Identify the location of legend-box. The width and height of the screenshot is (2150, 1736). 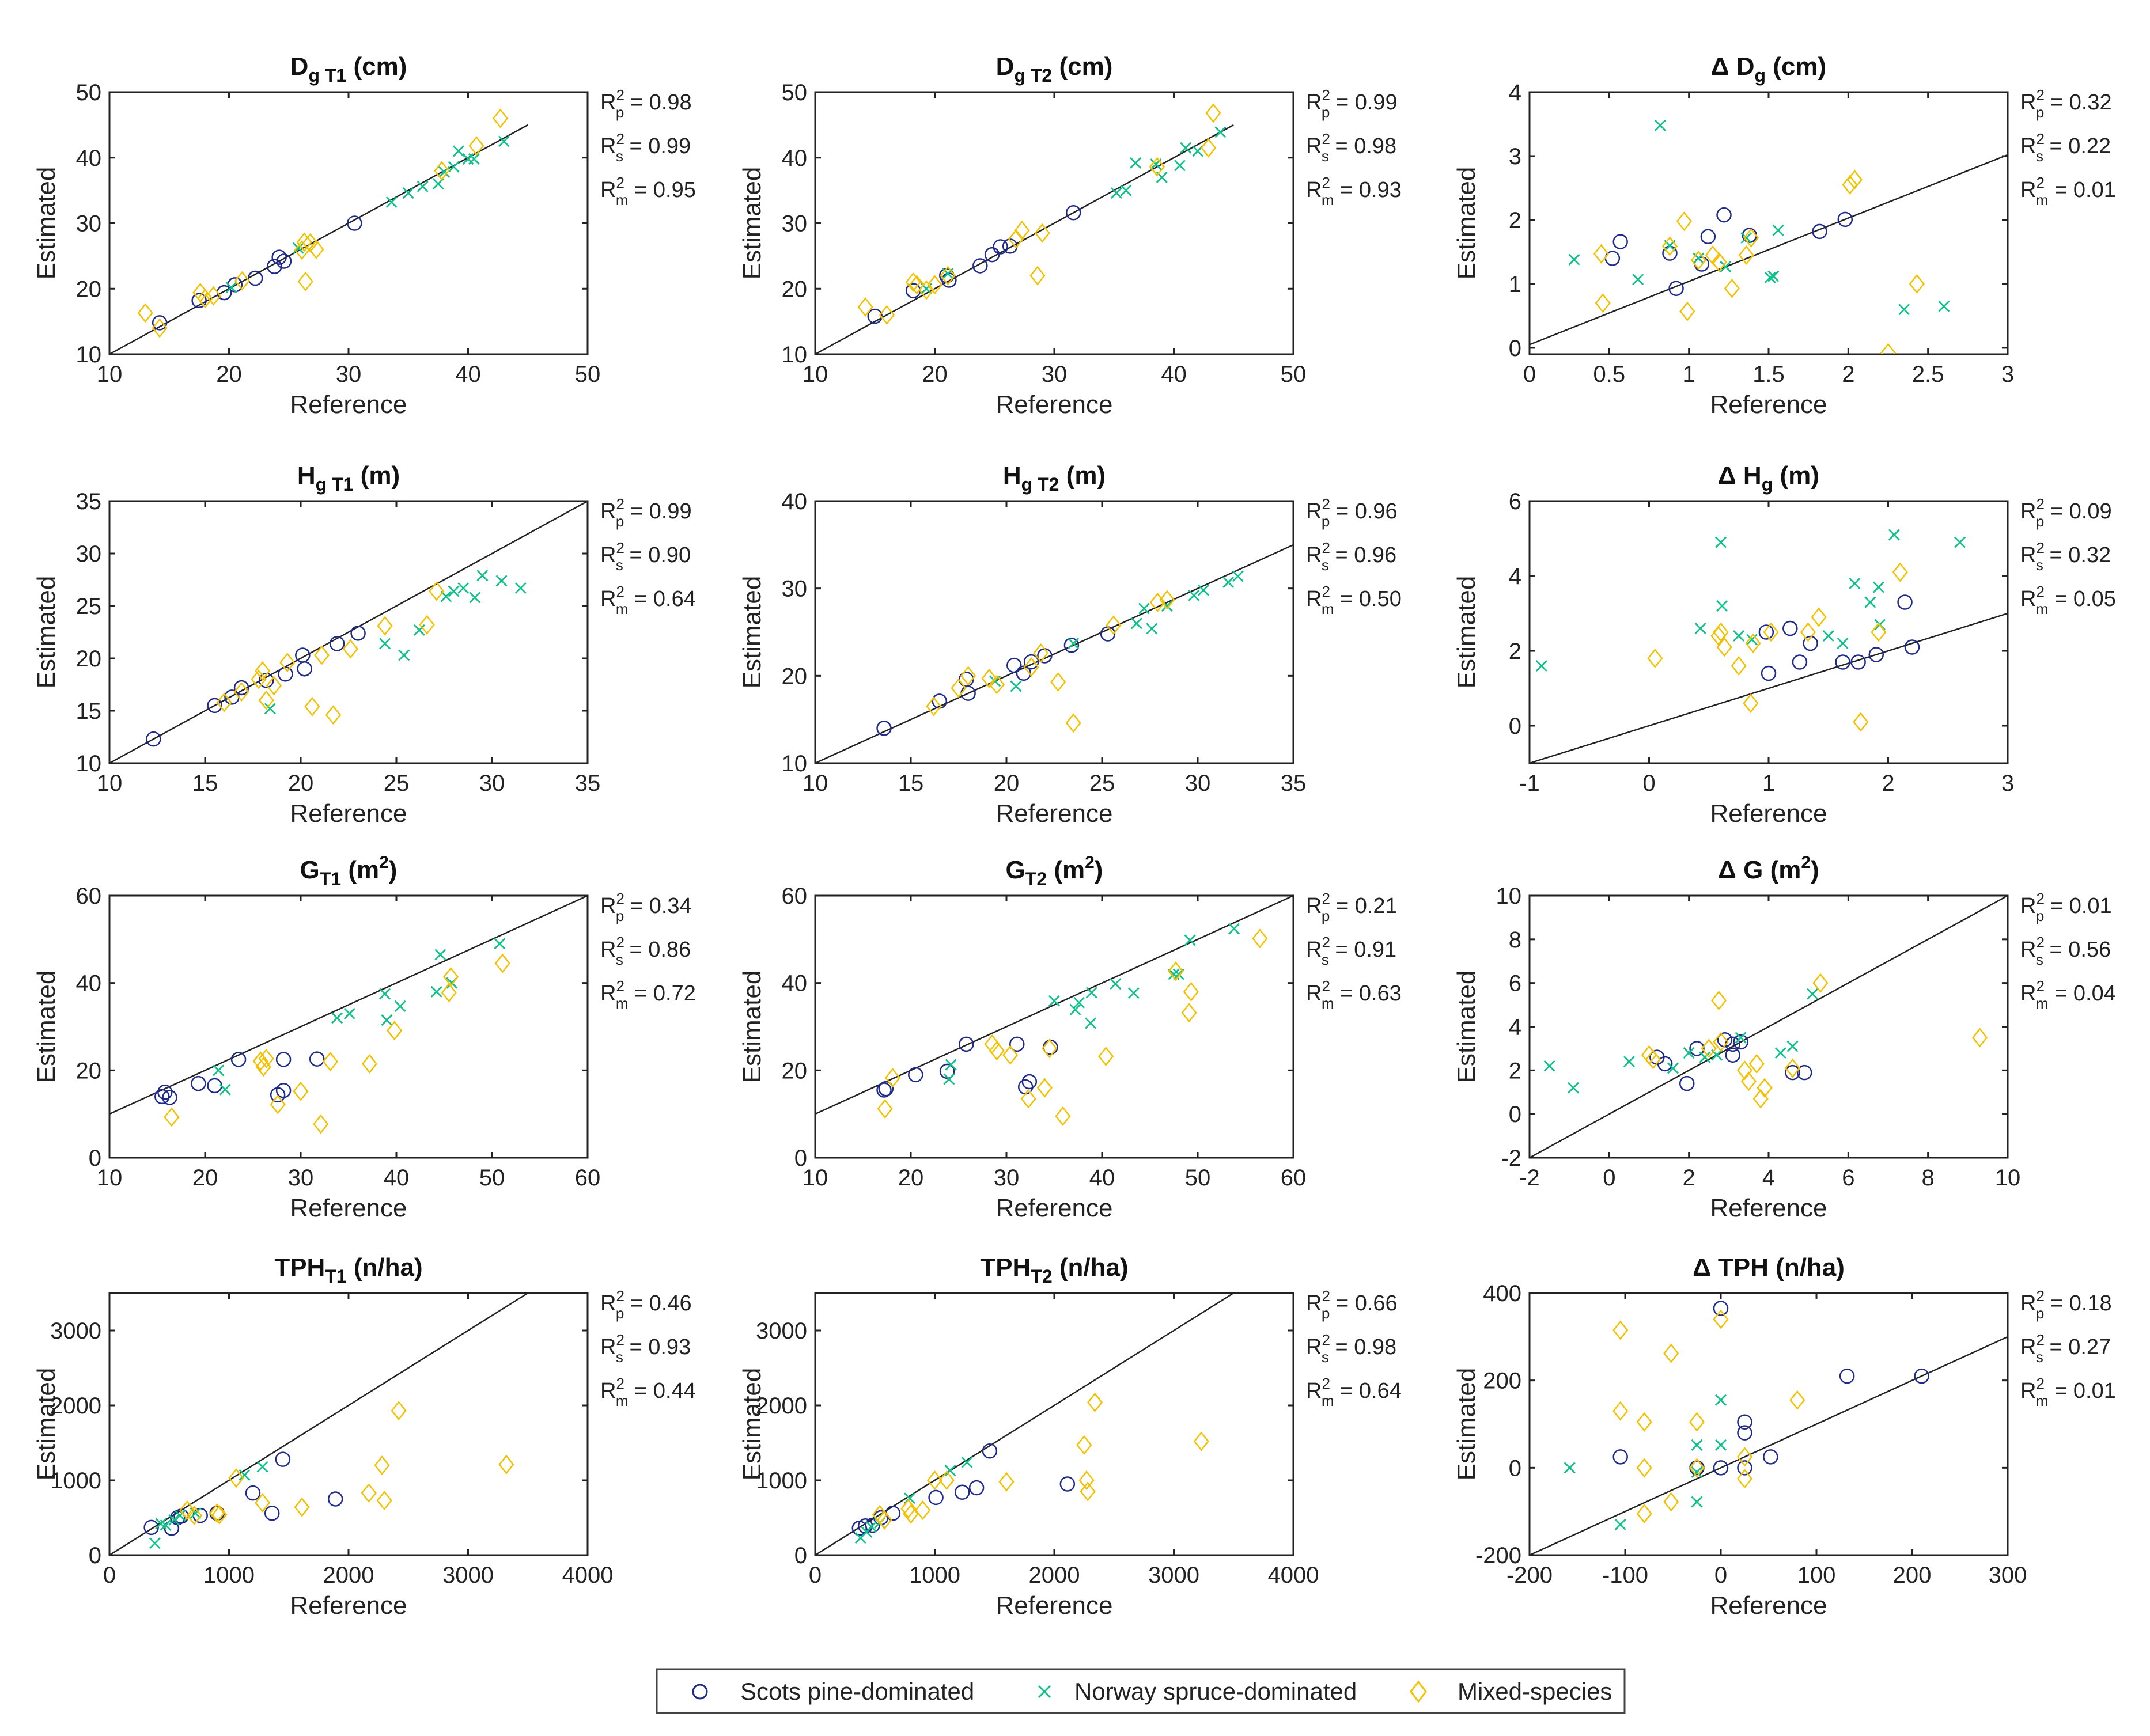
(1141, 1691).